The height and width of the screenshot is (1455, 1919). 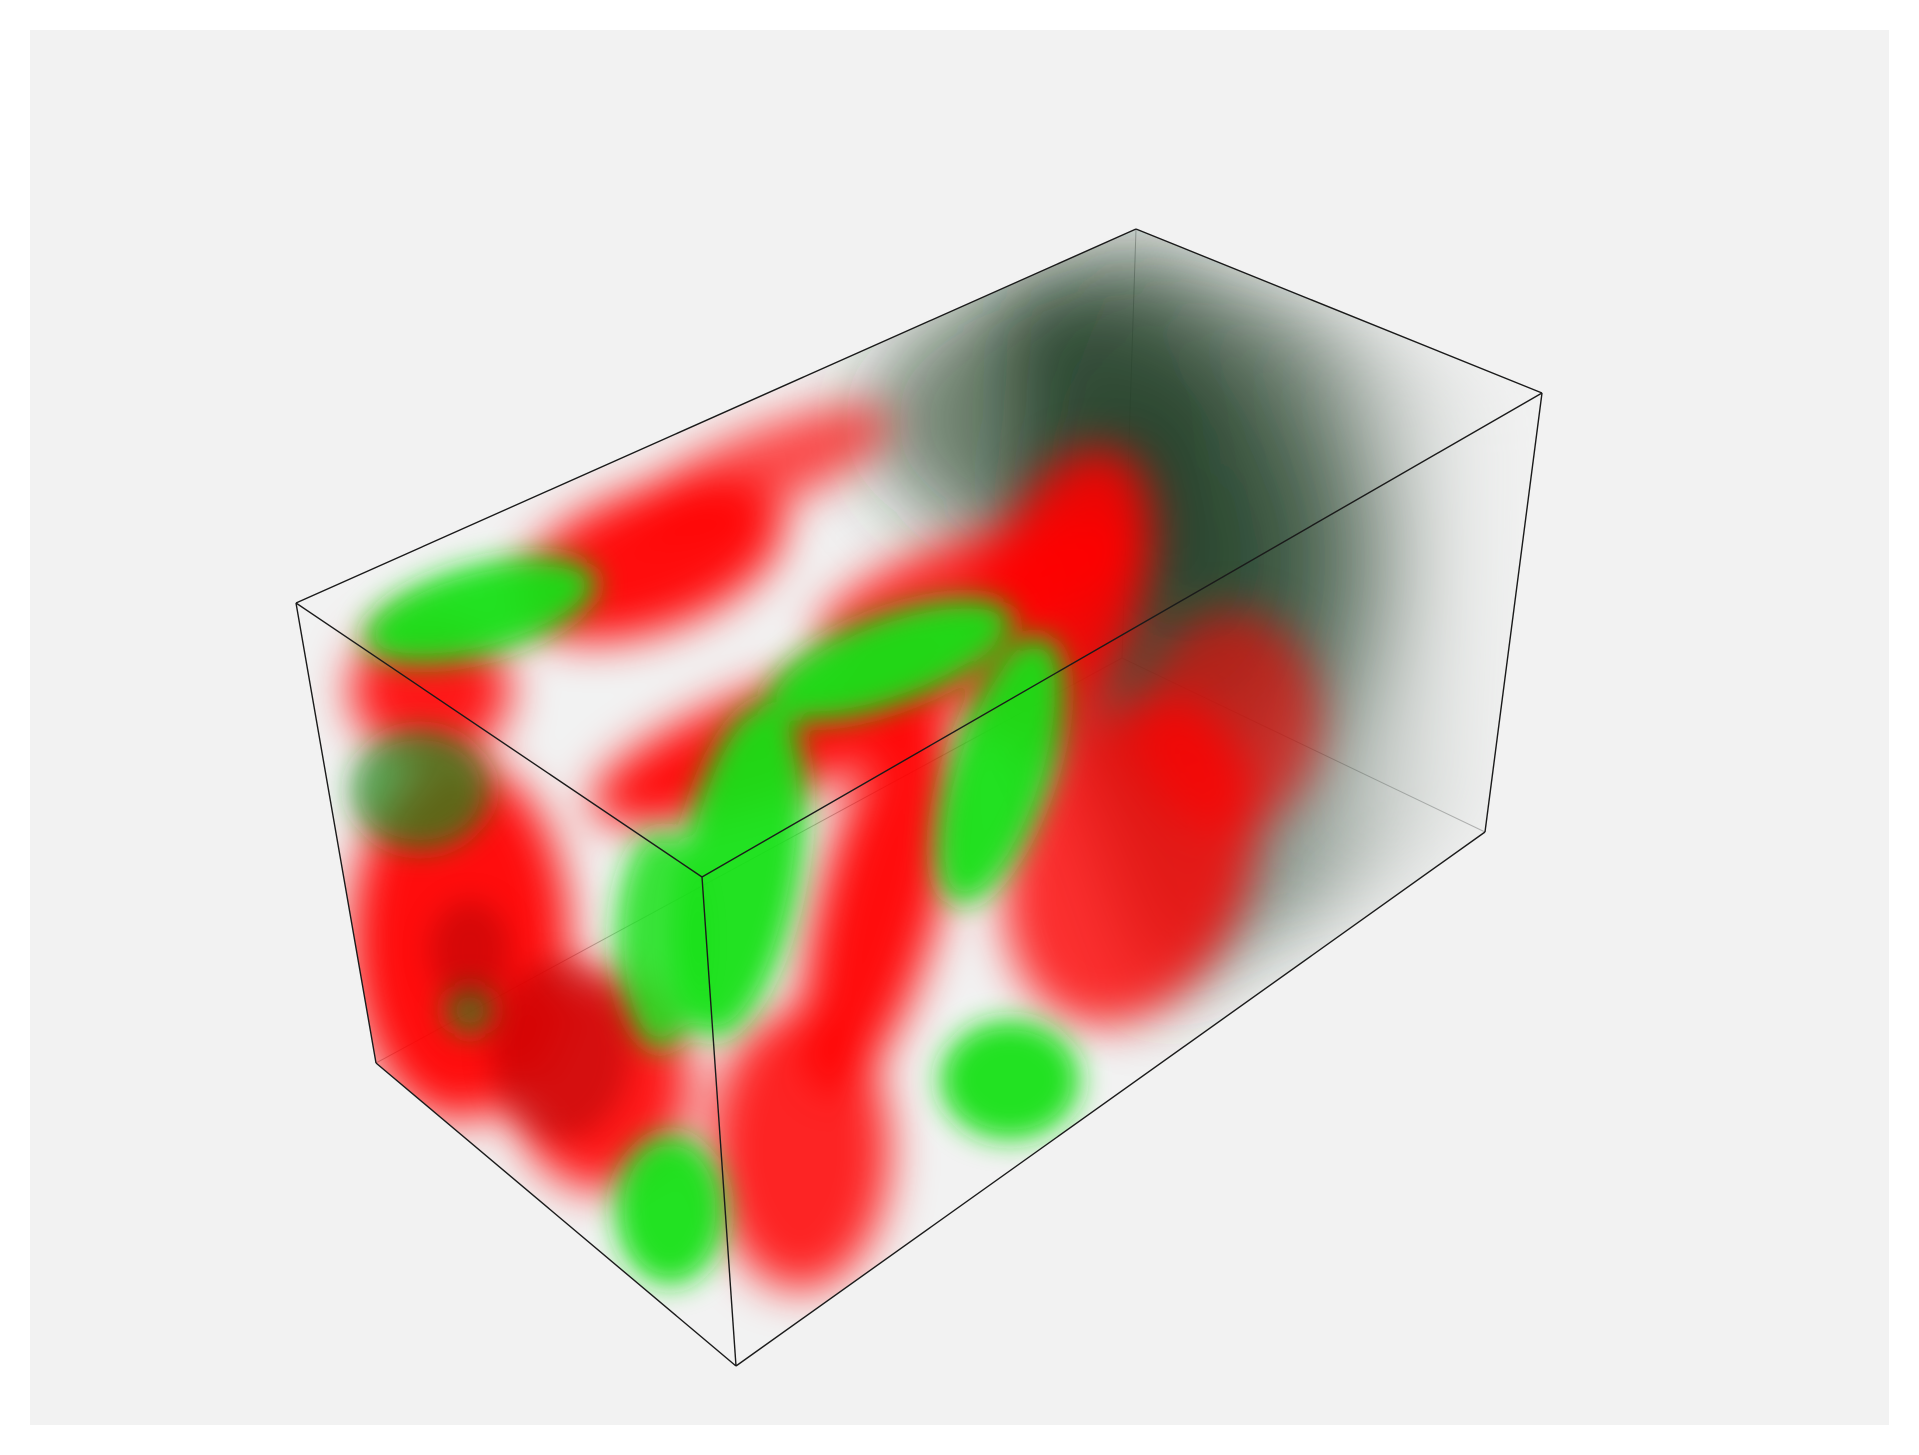 I want to click on box-edge-top-back, so click(x=716, y=416).